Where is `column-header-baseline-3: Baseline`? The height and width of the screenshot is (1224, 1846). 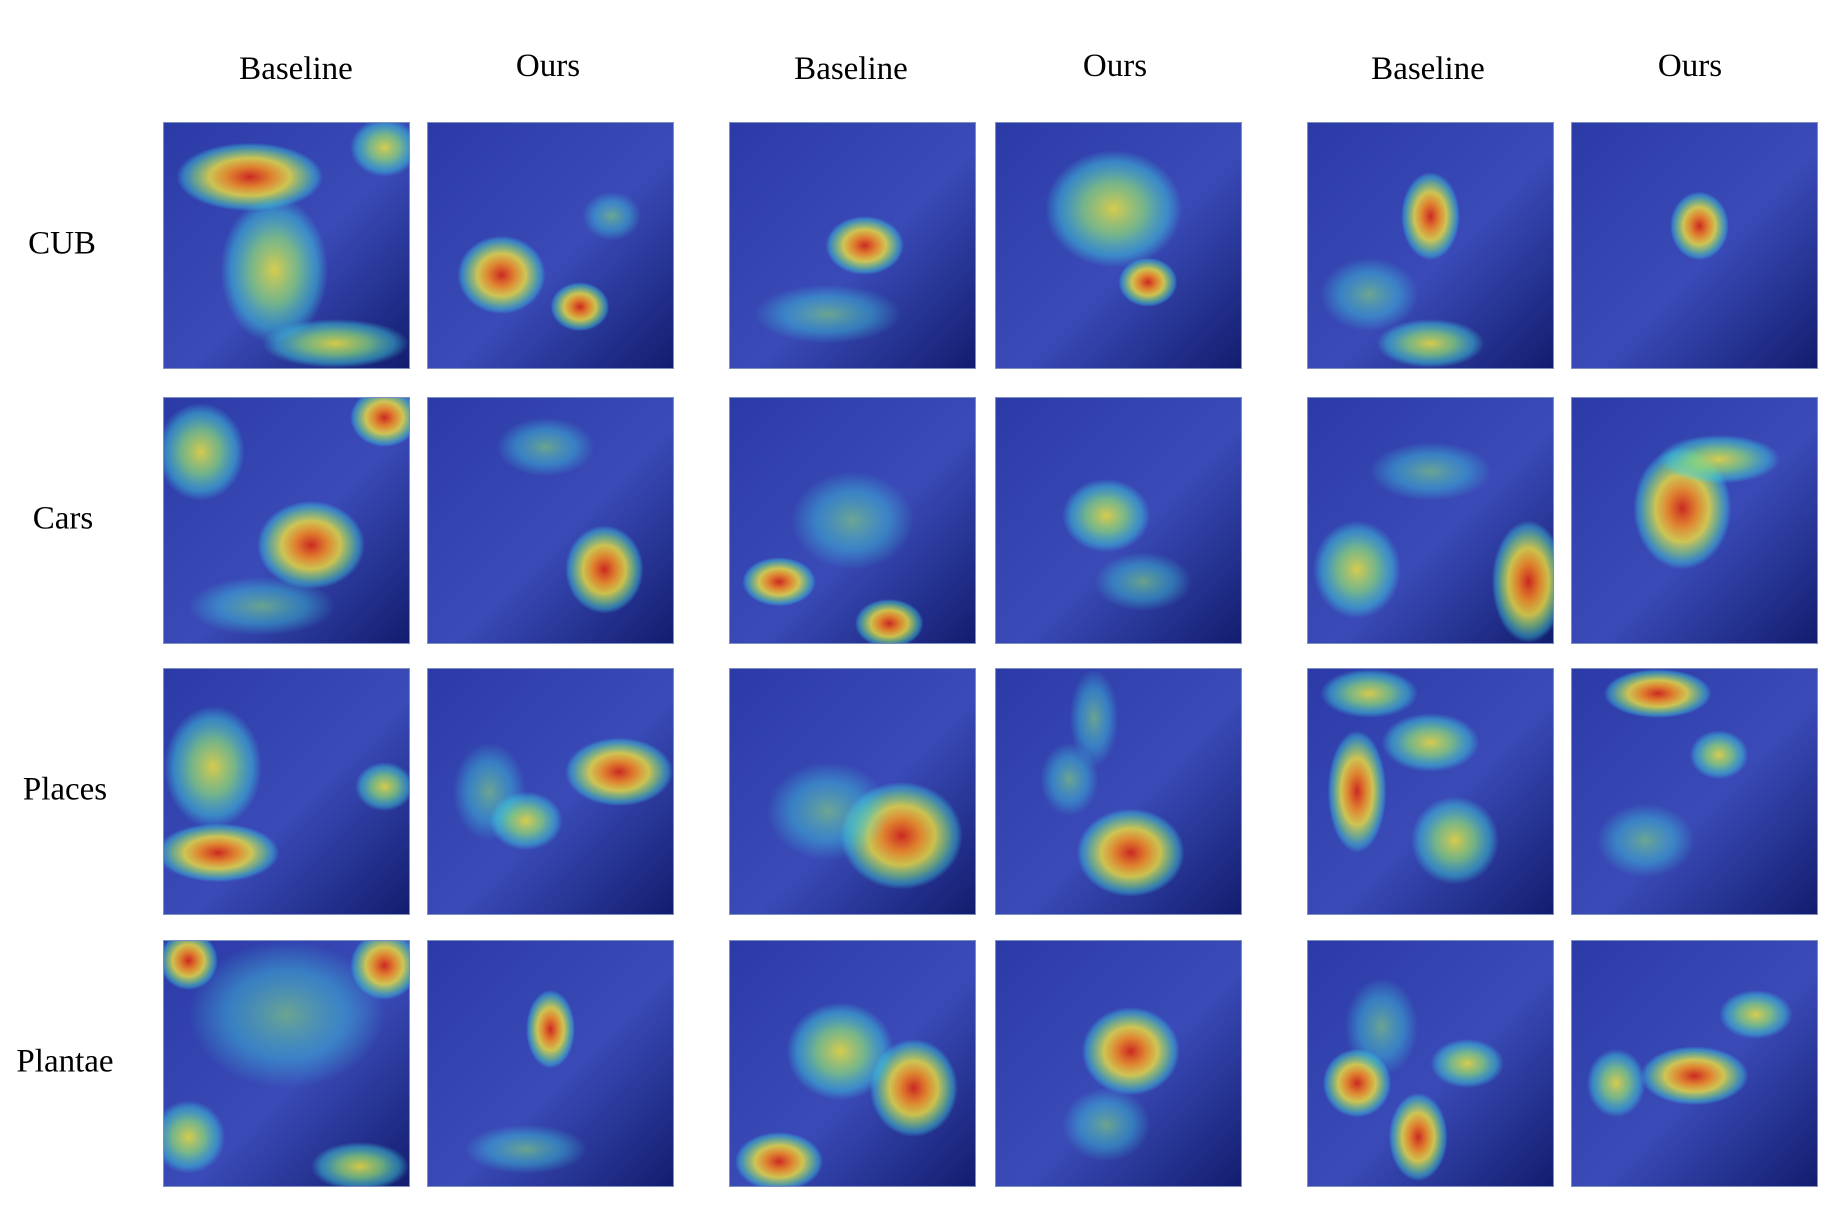
column-header-baseline-3: Baseline is located at coordinates (1428, 69).